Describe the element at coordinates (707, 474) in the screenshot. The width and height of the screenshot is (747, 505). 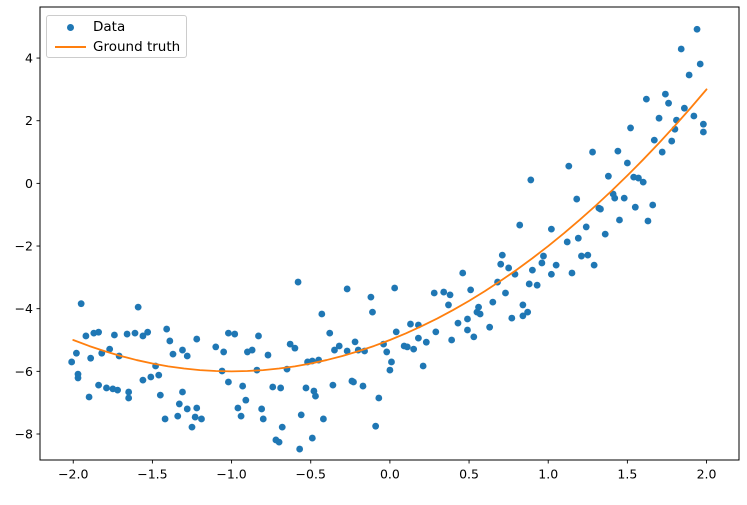
I see `x-tick-label: 2.0` at that location.